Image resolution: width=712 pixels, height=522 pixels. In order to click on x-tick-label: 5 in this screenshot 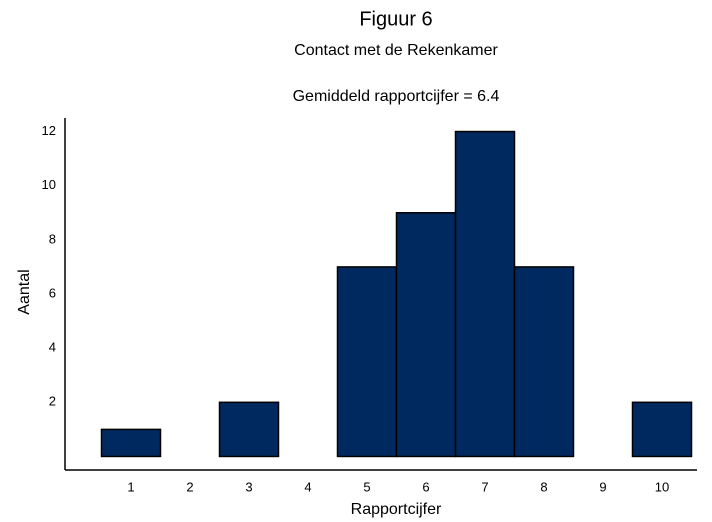, I will do `click(366, 486)`.